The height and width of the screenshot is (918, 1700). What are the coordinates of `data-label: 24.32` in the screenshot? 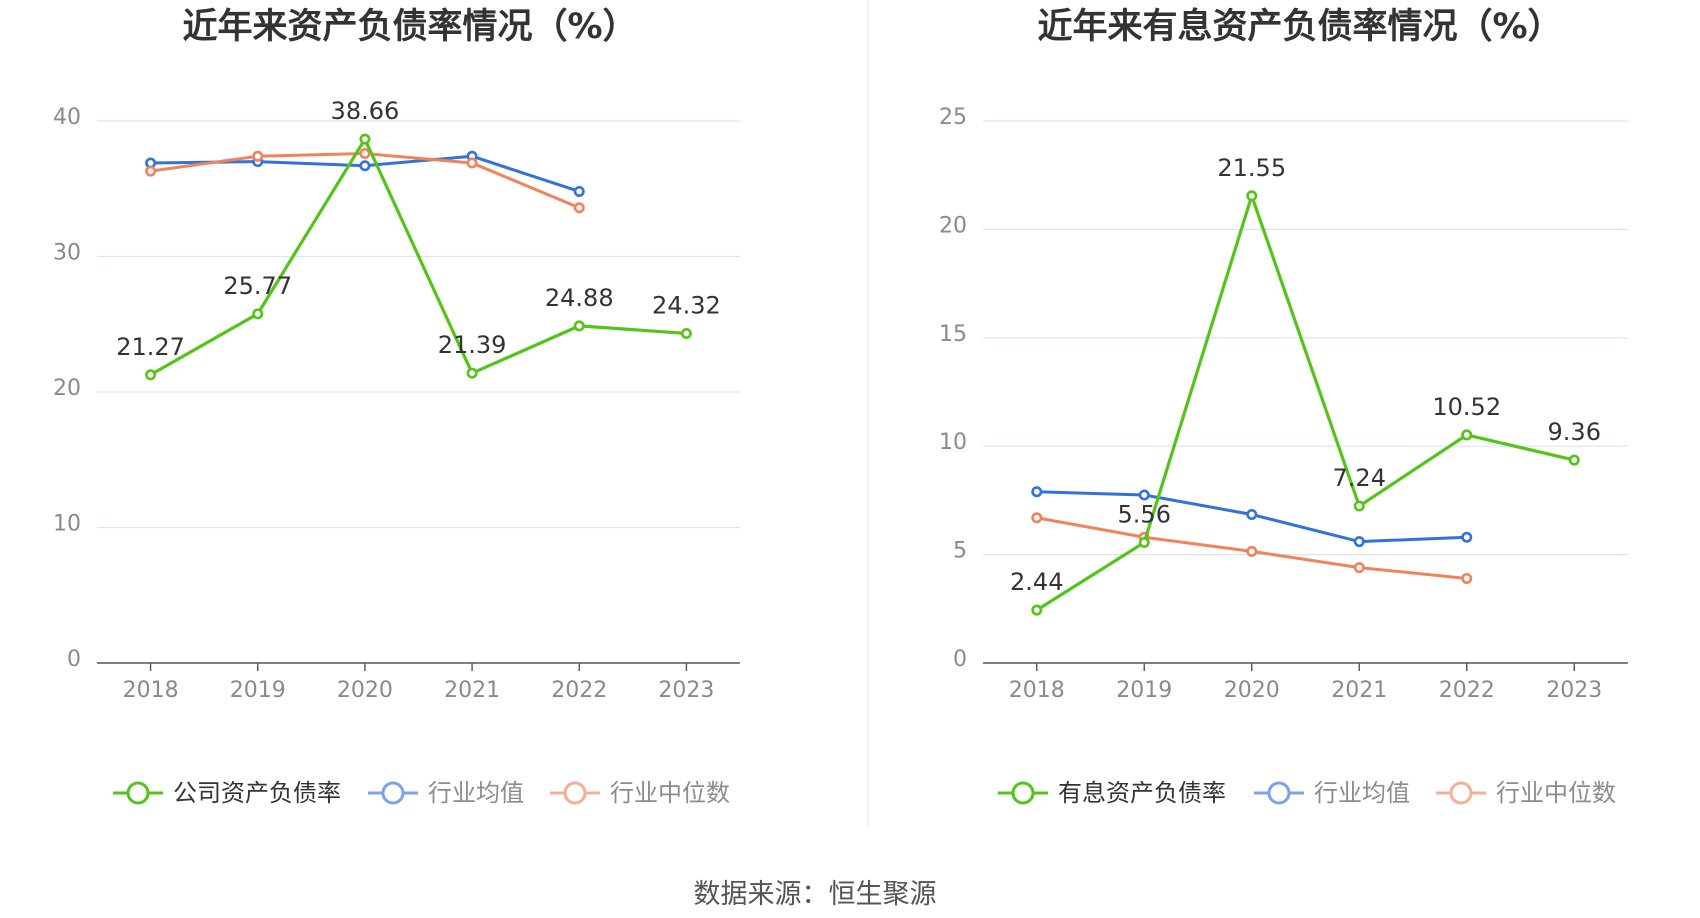 It's located at (686, 305).